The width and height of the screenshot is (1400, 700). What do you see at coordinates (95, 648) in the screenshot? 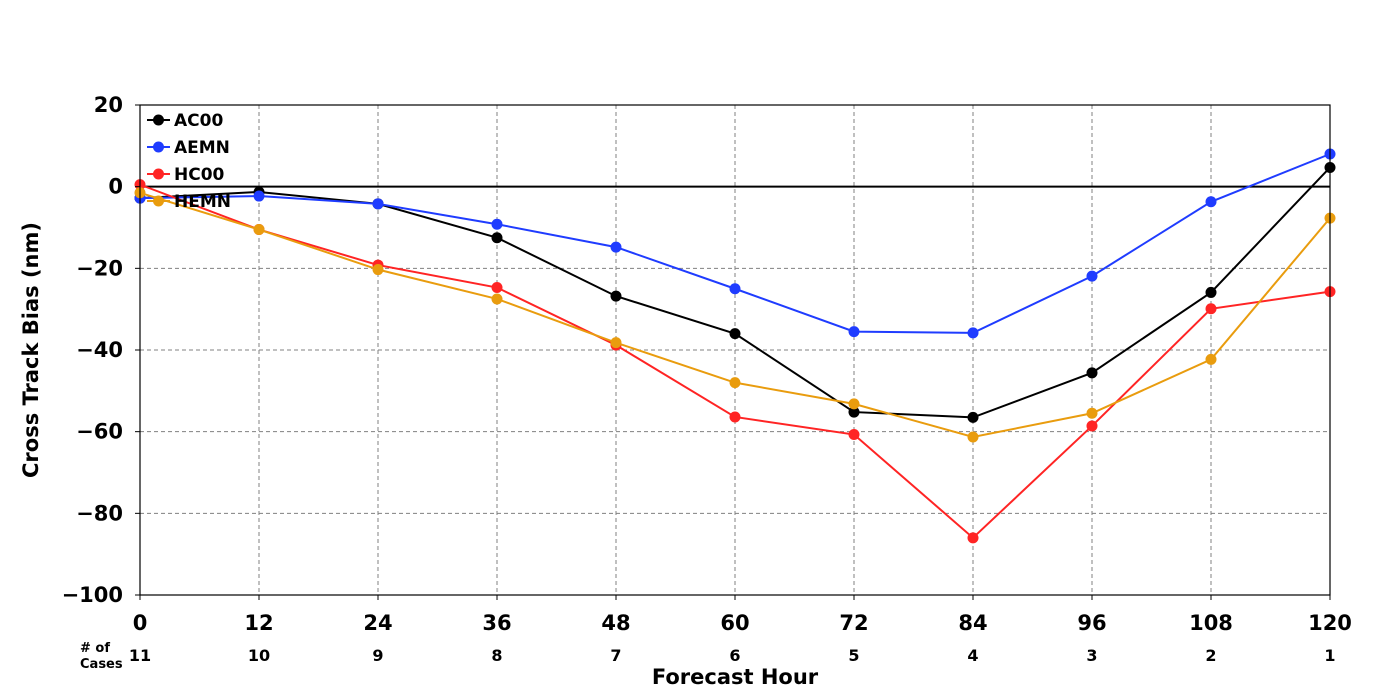
I see `cases-title-line1: # of` at bounding box center [95, 648].